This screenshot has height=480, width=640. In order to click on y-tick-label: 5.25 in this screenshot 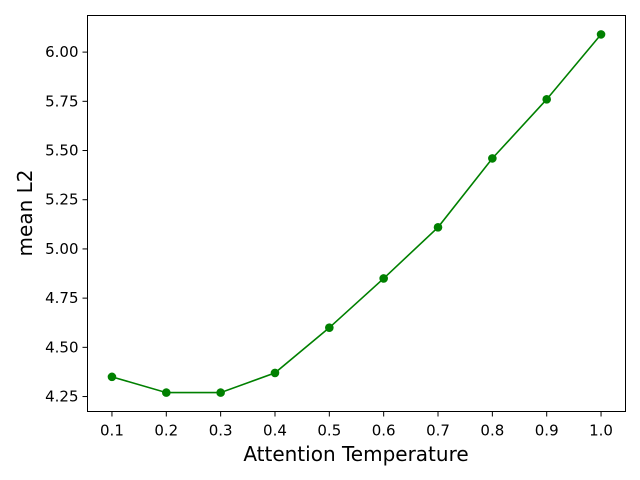, I will do `click(61, 200)`.